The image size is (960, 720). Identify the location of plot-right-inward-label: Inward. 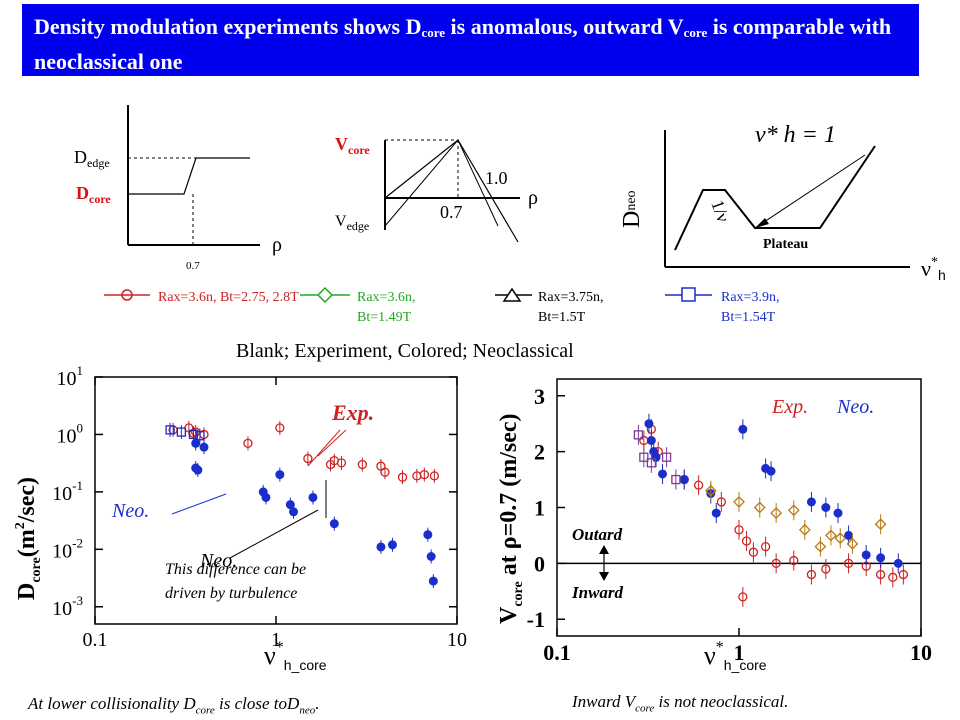
(597, 592).